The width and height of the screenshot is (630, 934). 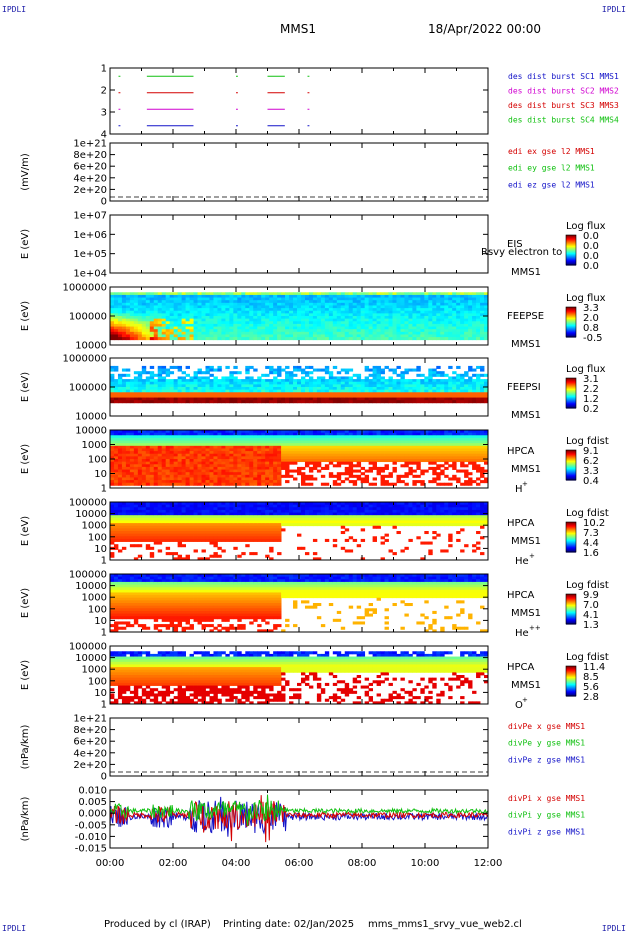 I want to click on hpca_h-colorbar-cell, so click(x=571, y=479).